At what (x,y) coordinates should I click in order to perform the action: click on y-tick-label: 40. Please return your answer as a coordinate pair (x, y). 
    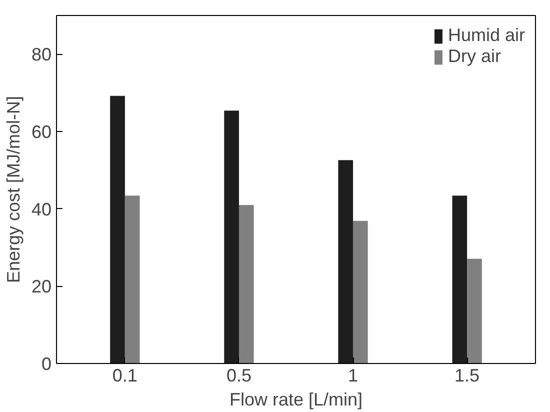
    Looking at the image, I should click on (41, 209).